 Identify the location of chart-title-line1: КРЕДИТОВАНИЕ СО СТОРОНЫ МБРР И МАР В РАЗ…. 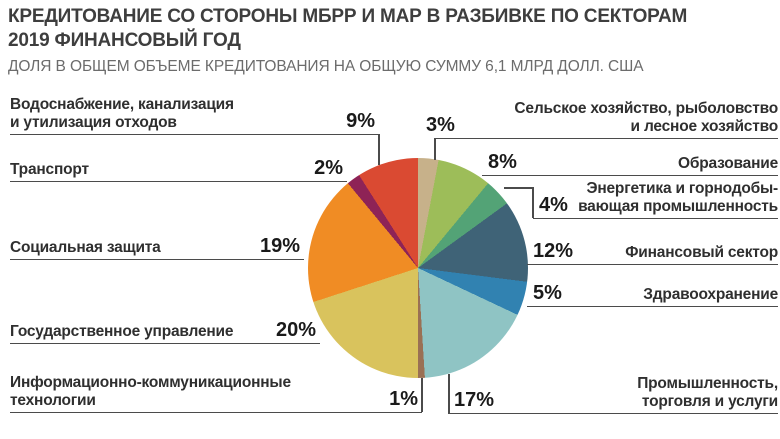
(348, 16).